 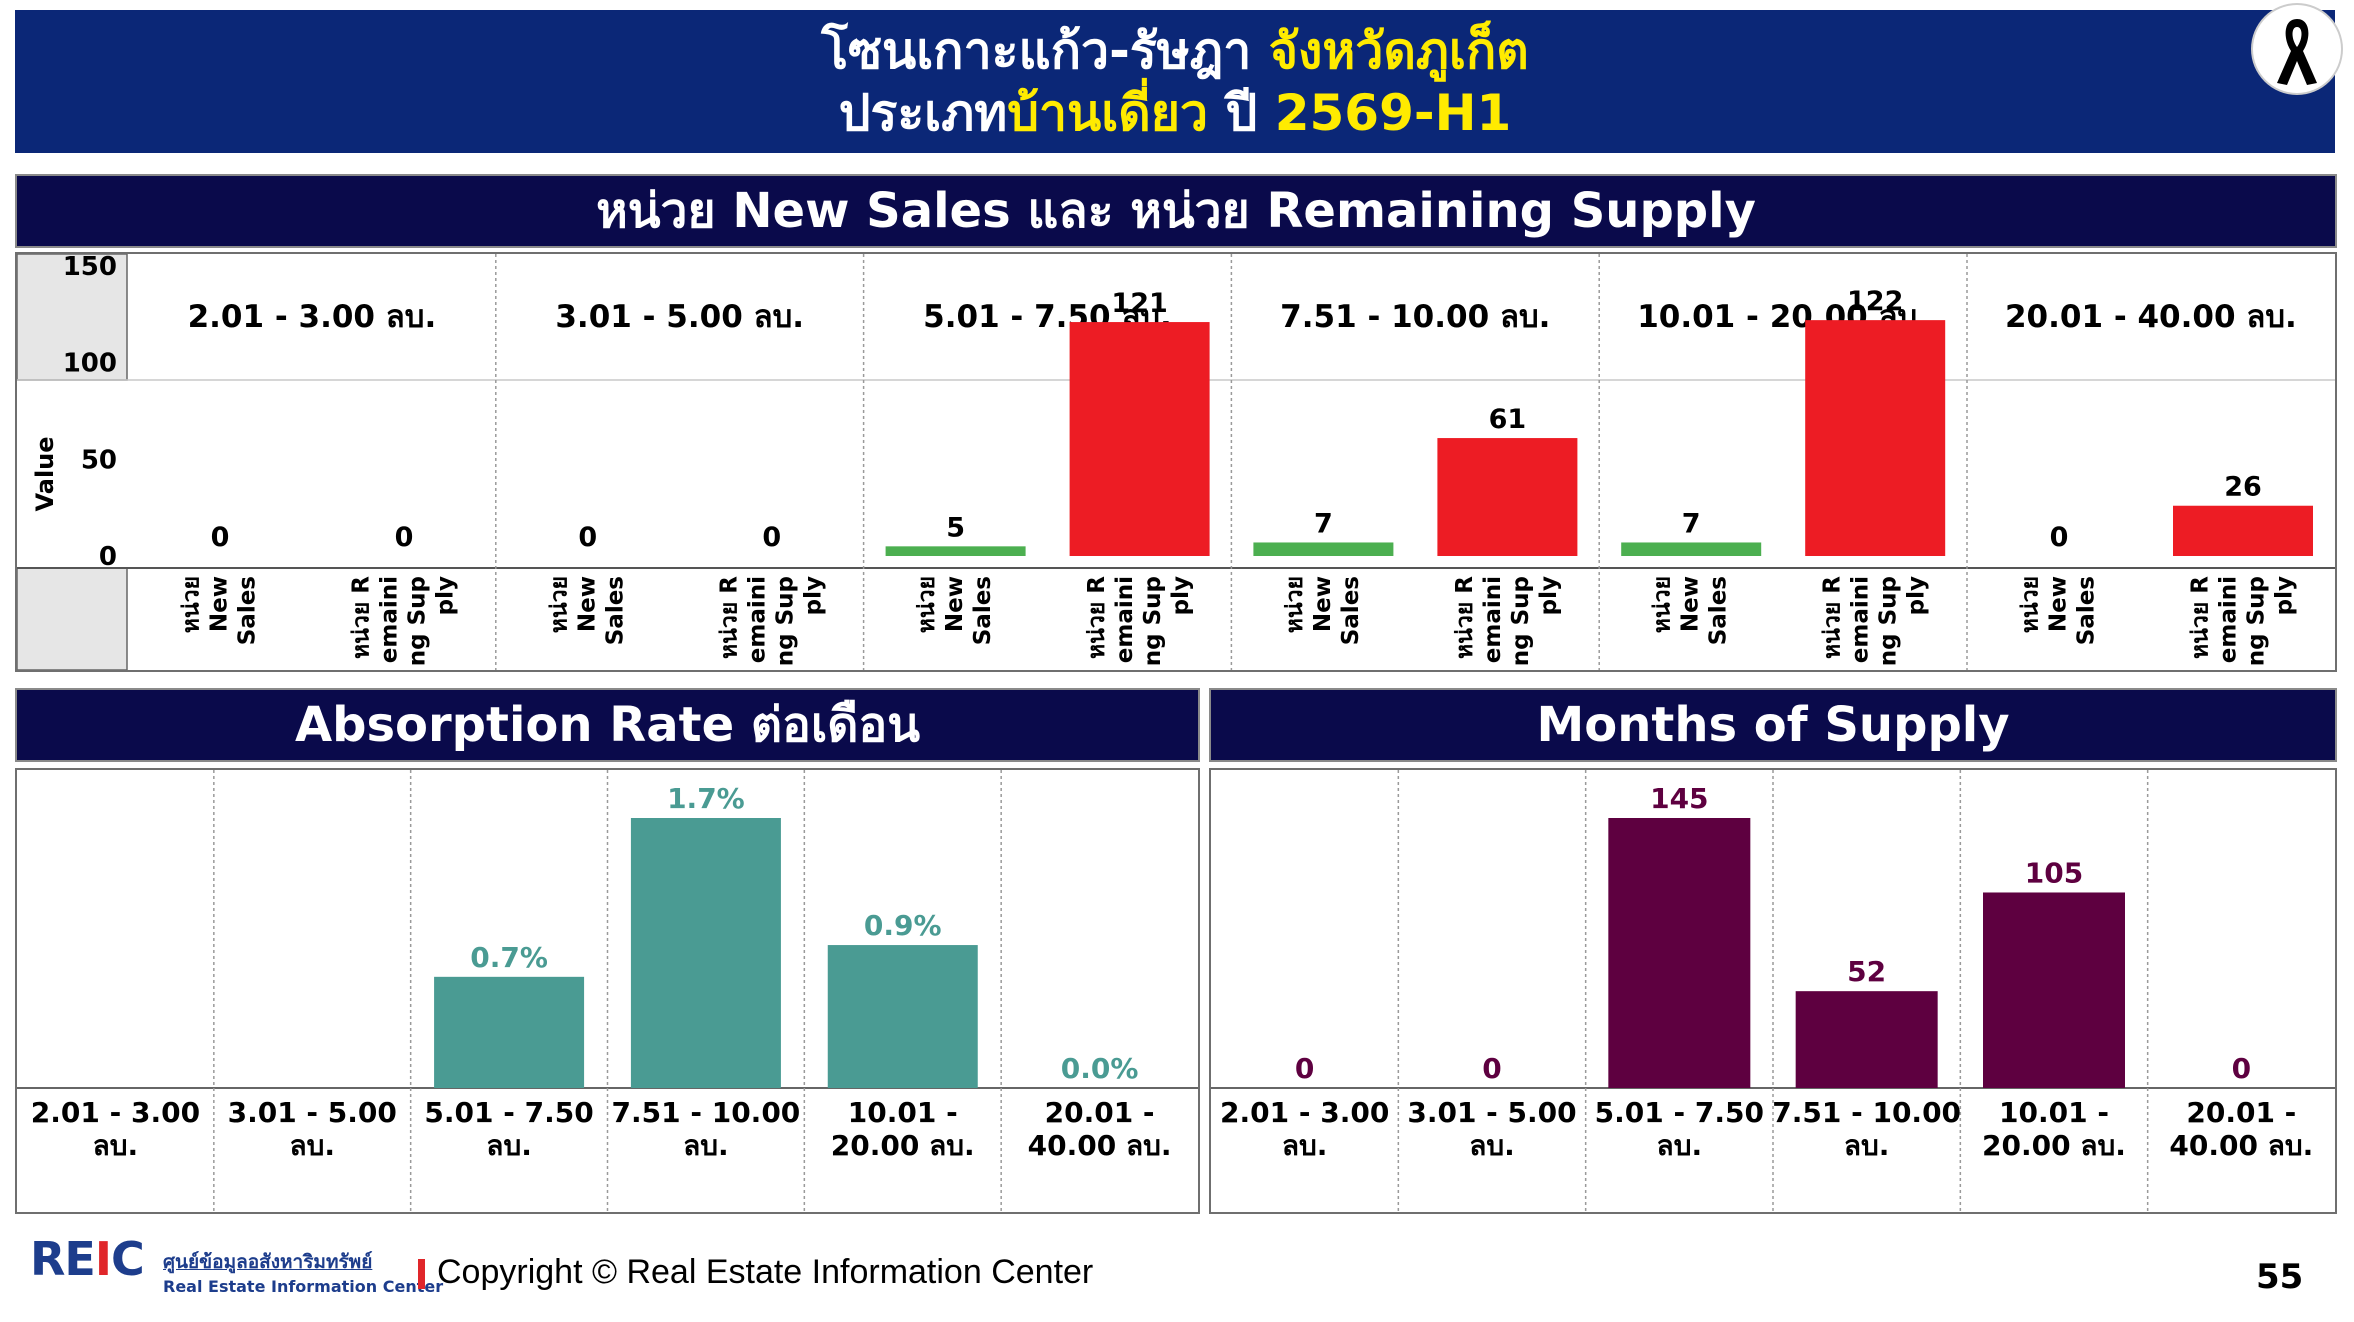 What do you see at coordinates (1108, 112) in the screenshot?
I see `title-type: บ้านเดี่ยว` at bounding box center [1108, 112].